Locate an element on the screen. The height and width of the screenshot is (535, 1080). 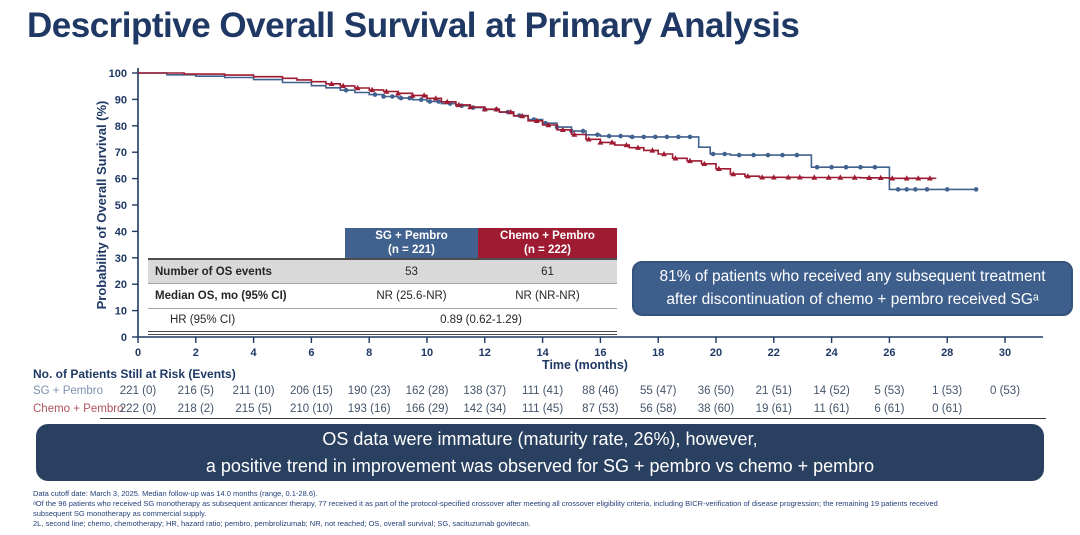
y-tick-label: 10 is located at coordinates (121, 312).